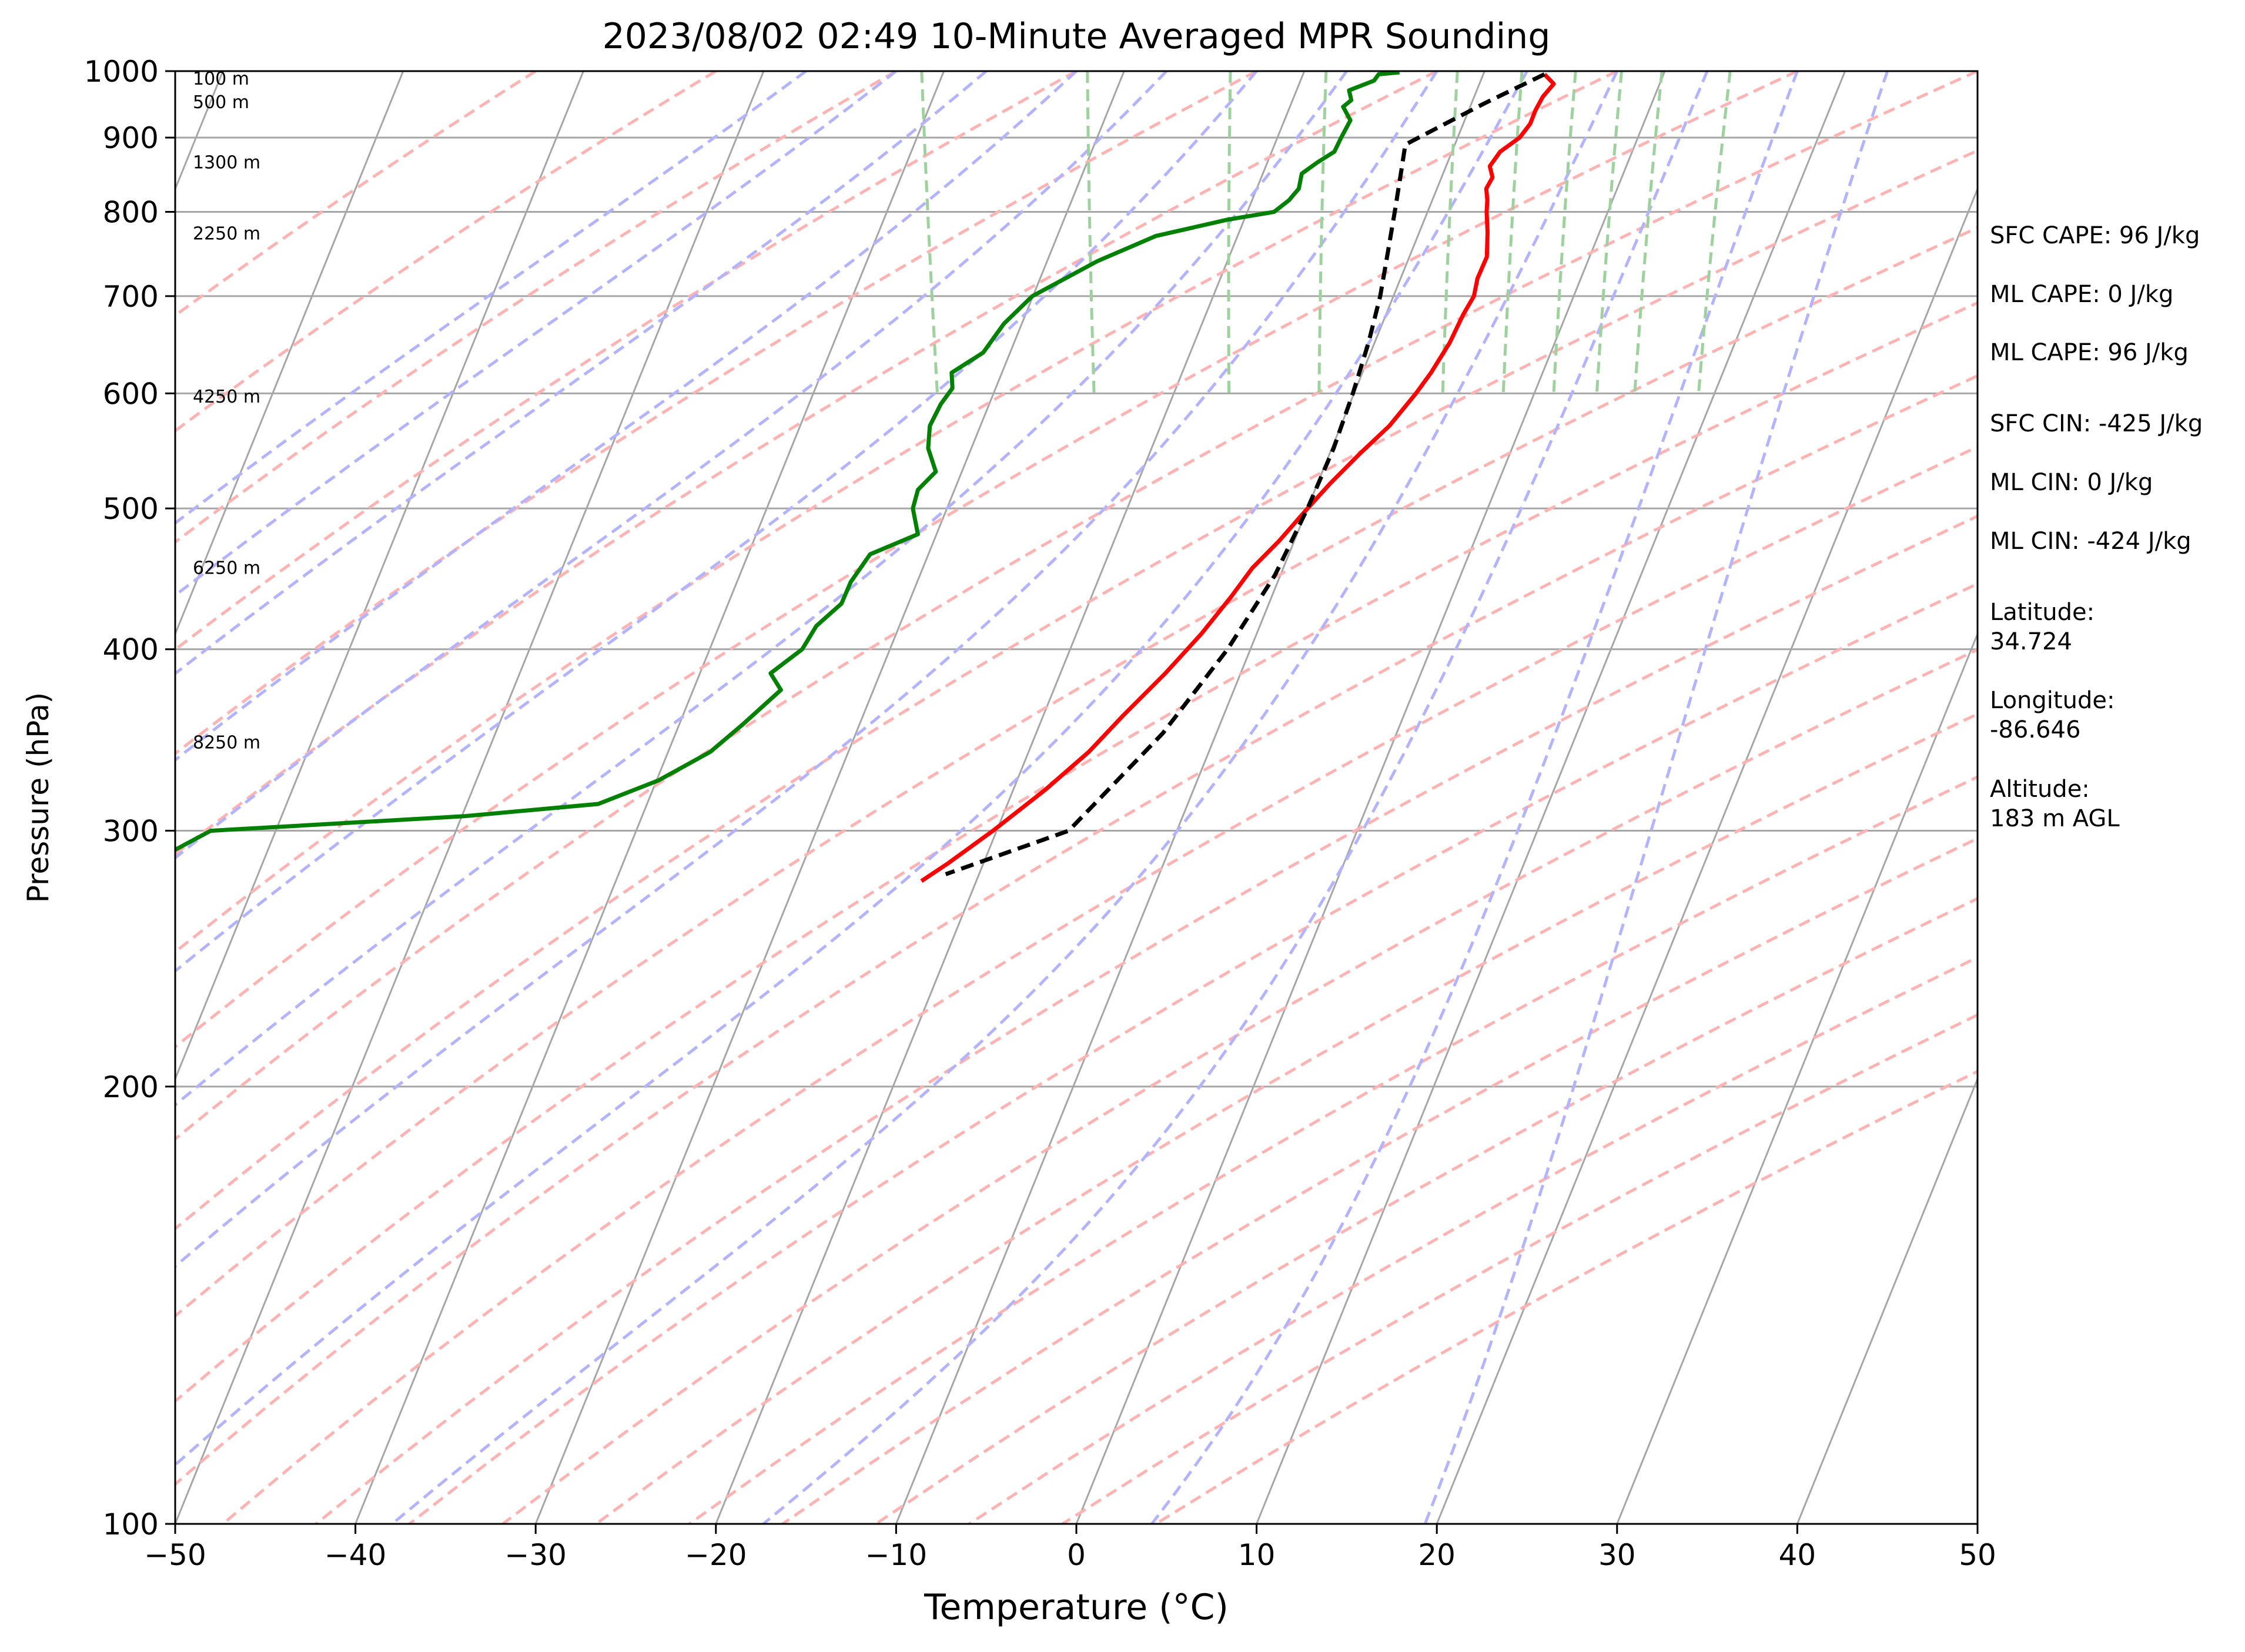  I want to click on latitude-value: 34.724, so click(2031, 642).